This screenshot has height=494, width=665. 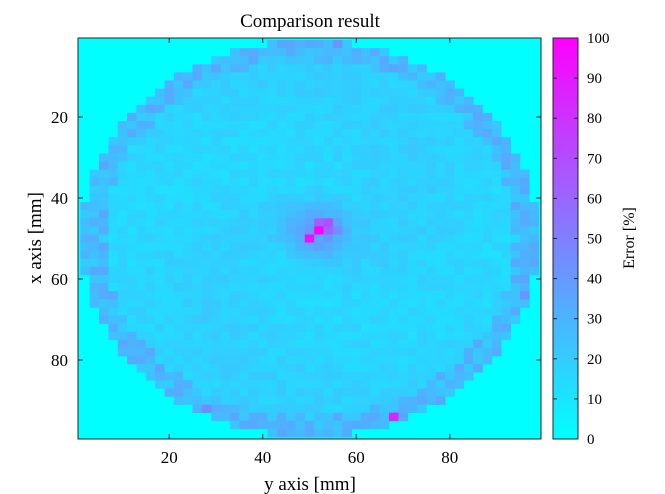 What do you see at coordinates (59, 360) in the screenshot?
I see `y-tick-label: 80` at bounding box center [59, 360].